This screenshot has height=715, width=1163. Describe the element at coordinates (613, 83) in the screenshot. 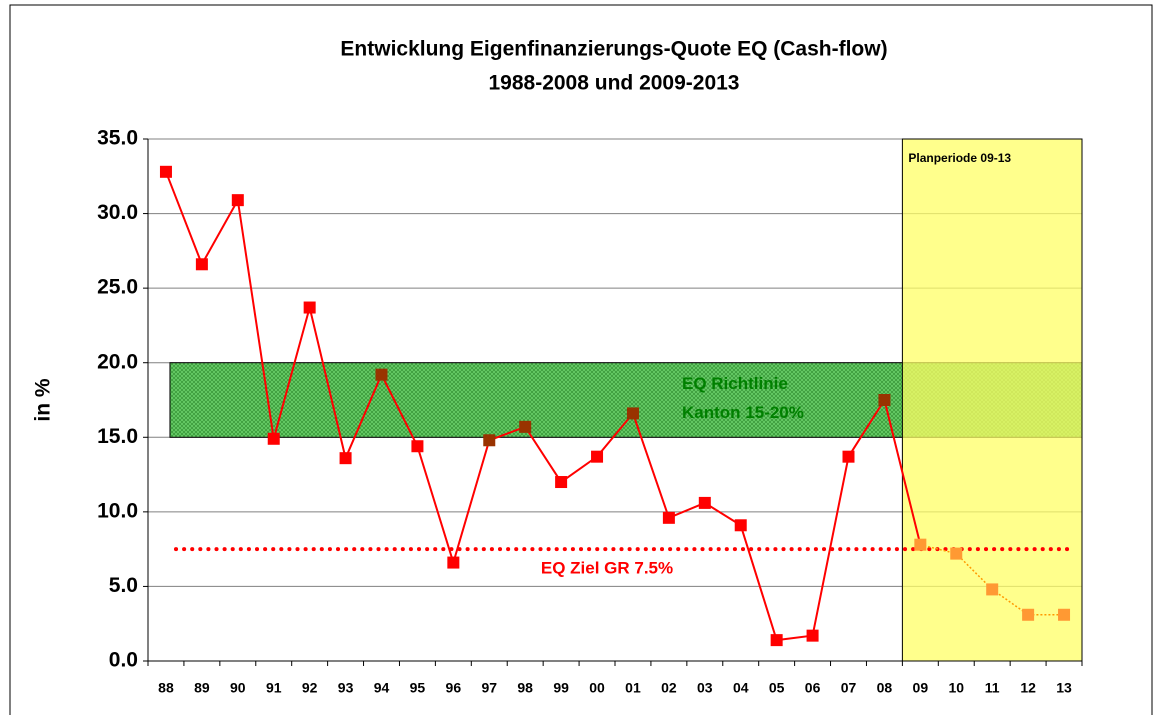

I see `chart-title: 1988-2008 und 2009-2013` at that location.